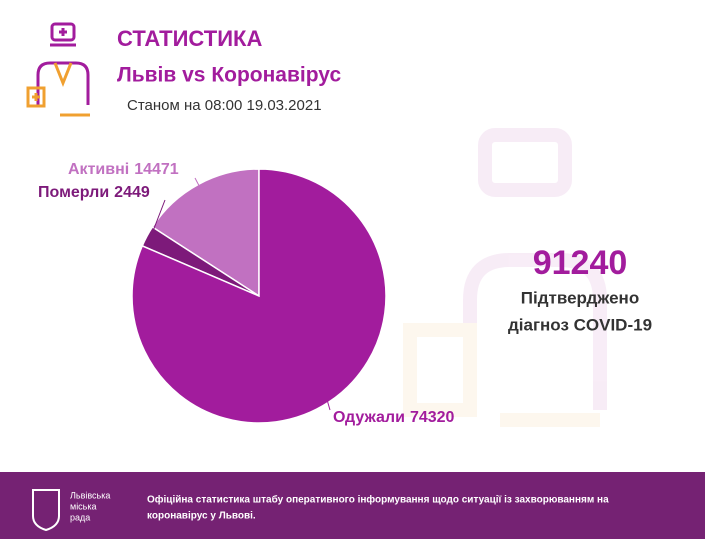 The width and height of the screenshot is (705, 539). What do you see at coordinates (90, 495) in the screenshot?
I see `logo-text: Львівська` at bounding box center [90, 495].